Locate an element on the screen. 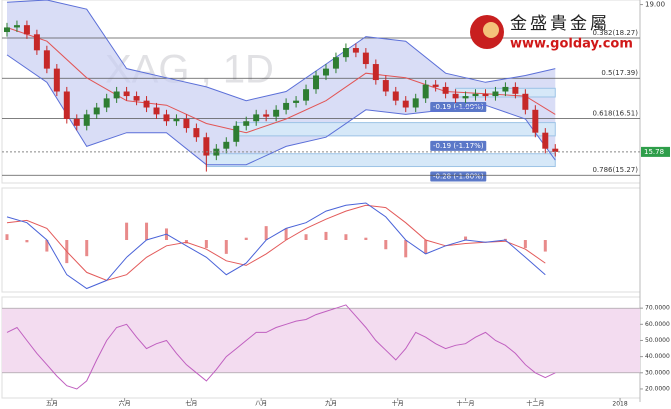  fib-label: 0.5(17.39) is located at coordinates (619, 73).